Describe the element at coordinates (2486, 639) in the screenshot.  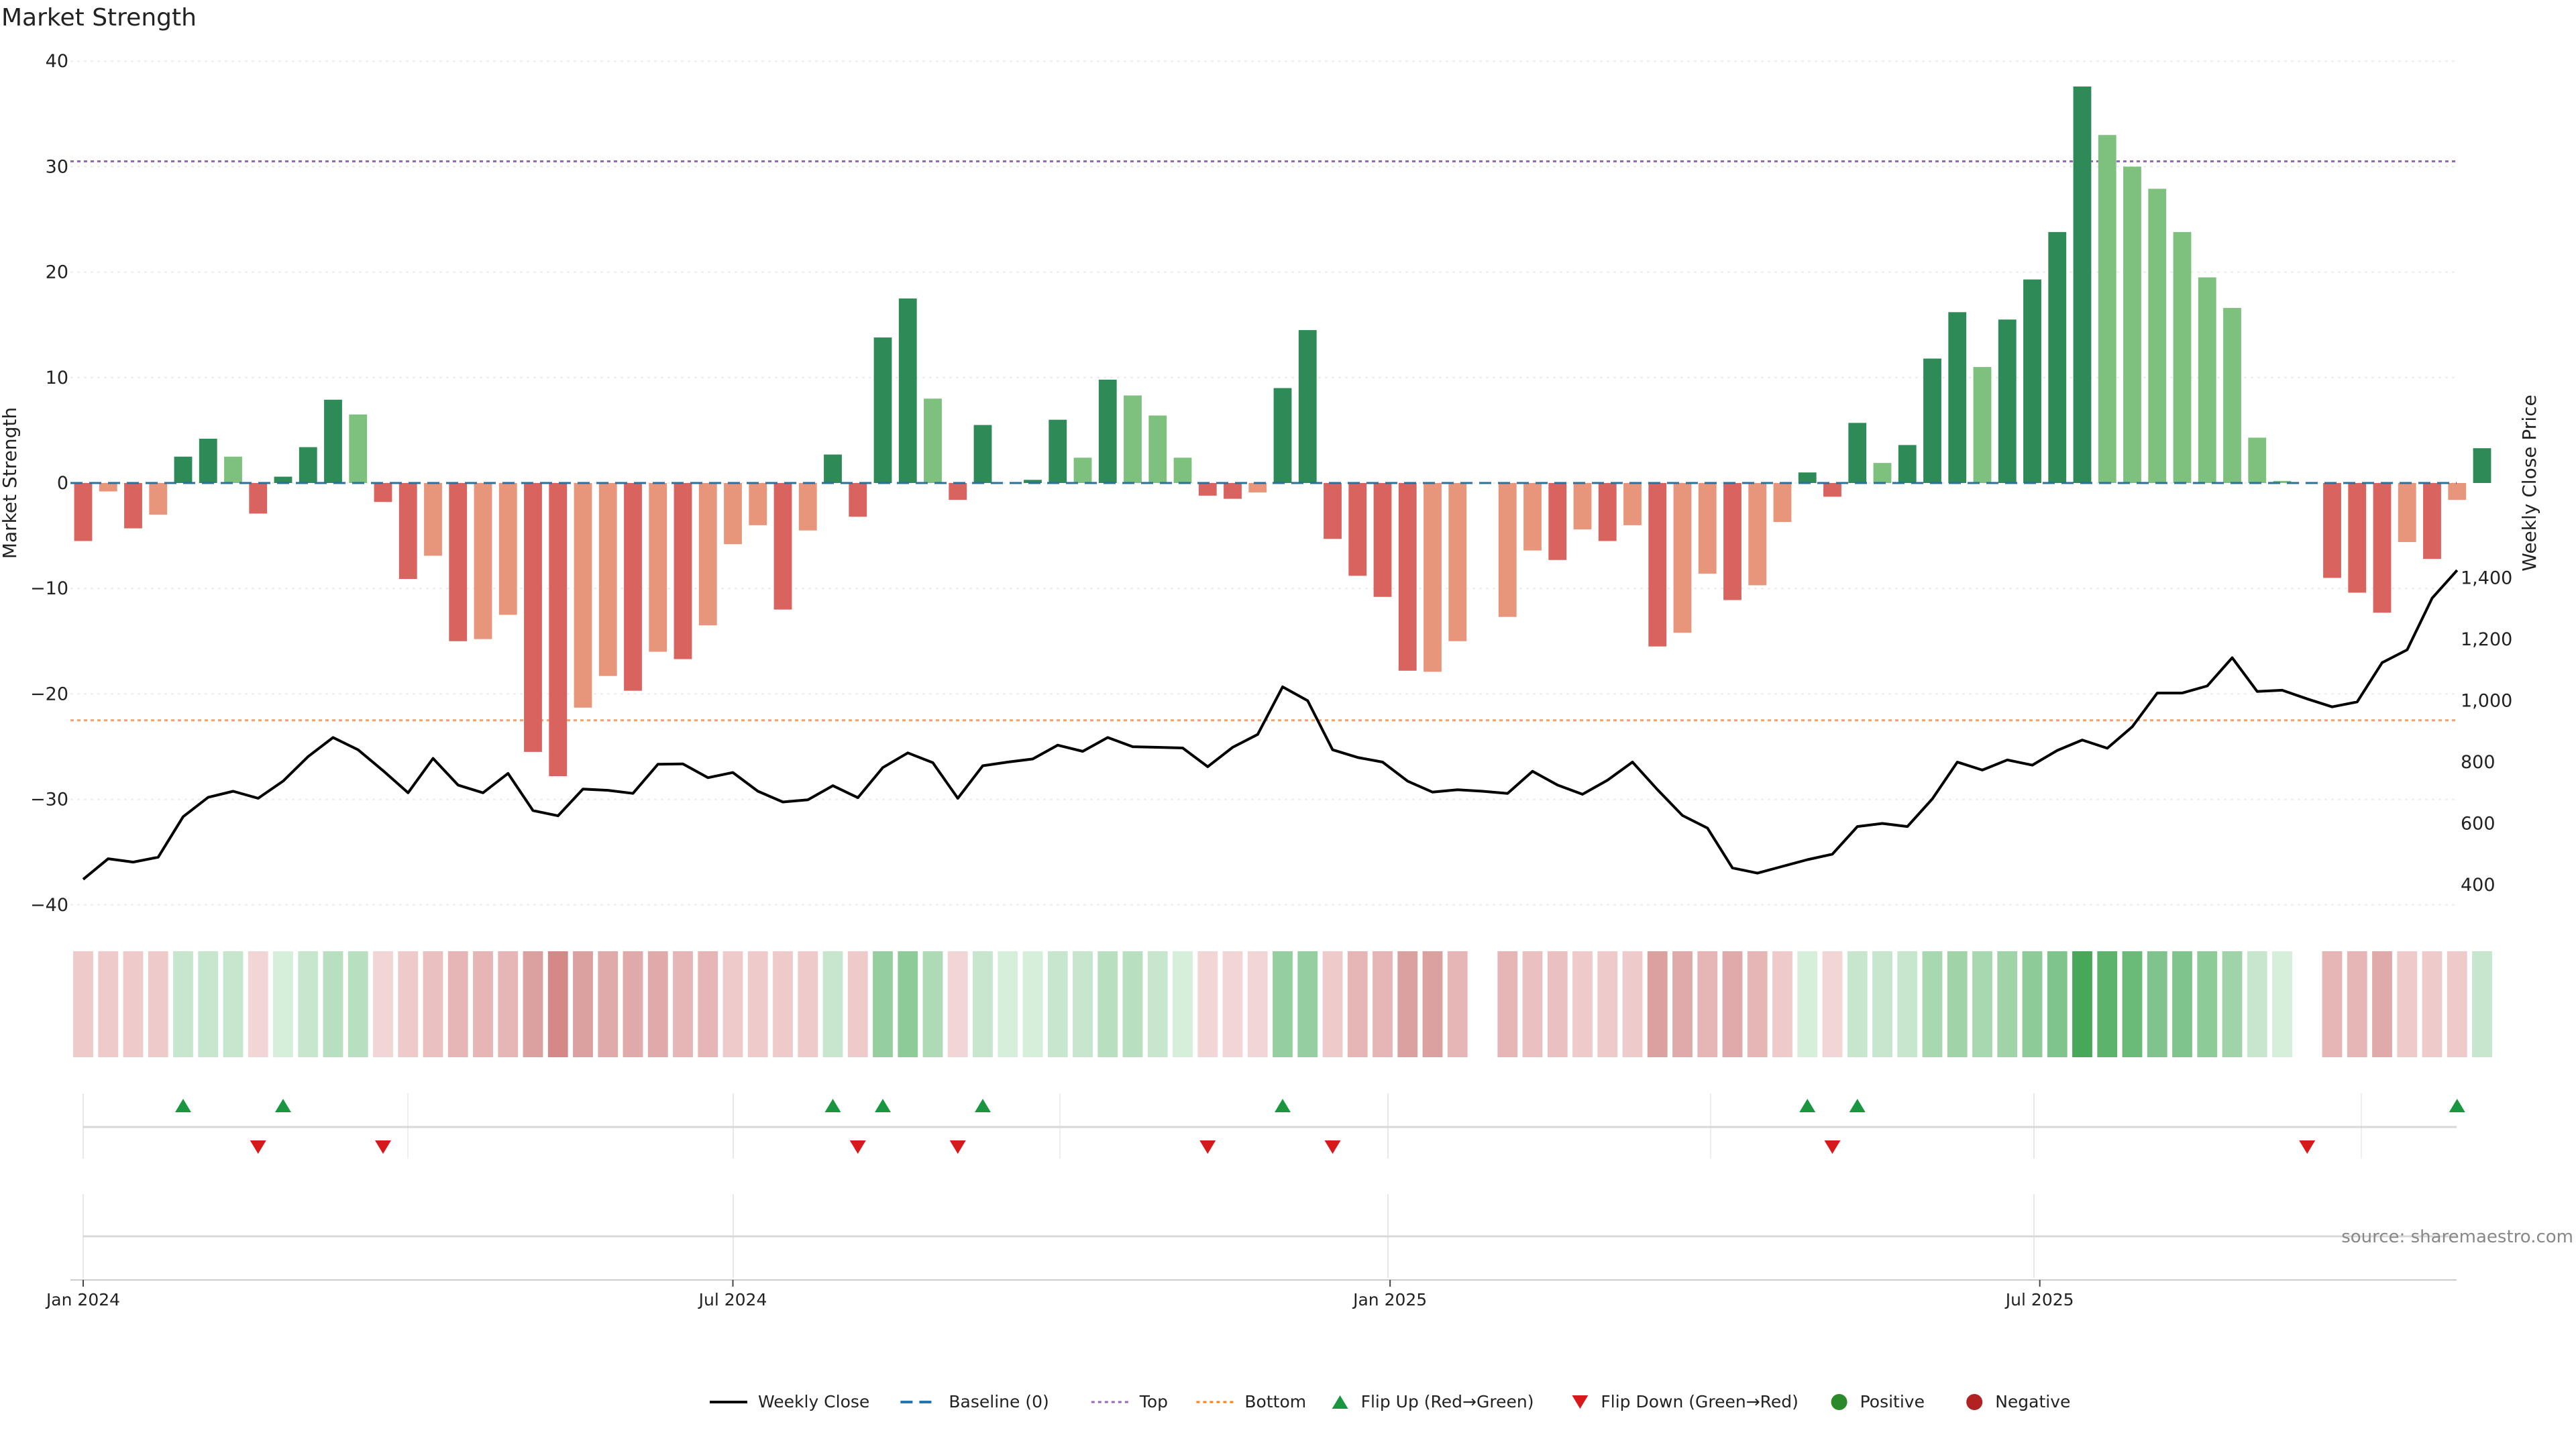
I see `y2-tick-label-1: 1,200` at that location.